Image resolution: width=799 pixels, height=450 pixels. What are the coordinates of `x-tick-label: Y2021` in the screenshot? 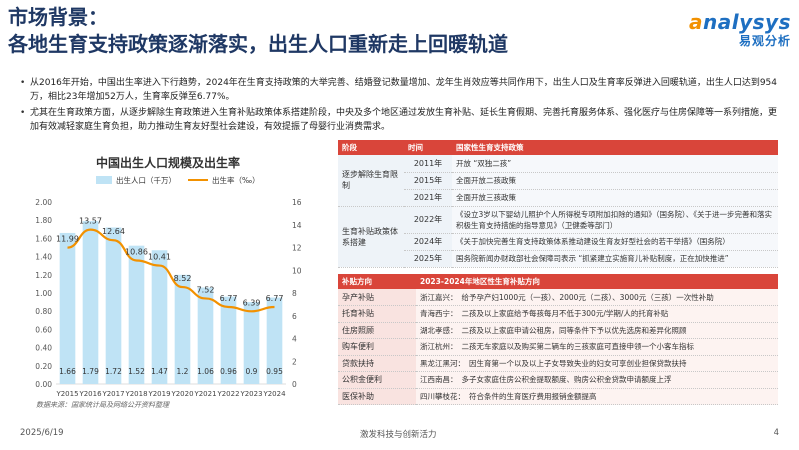 It's located at (204, 394).